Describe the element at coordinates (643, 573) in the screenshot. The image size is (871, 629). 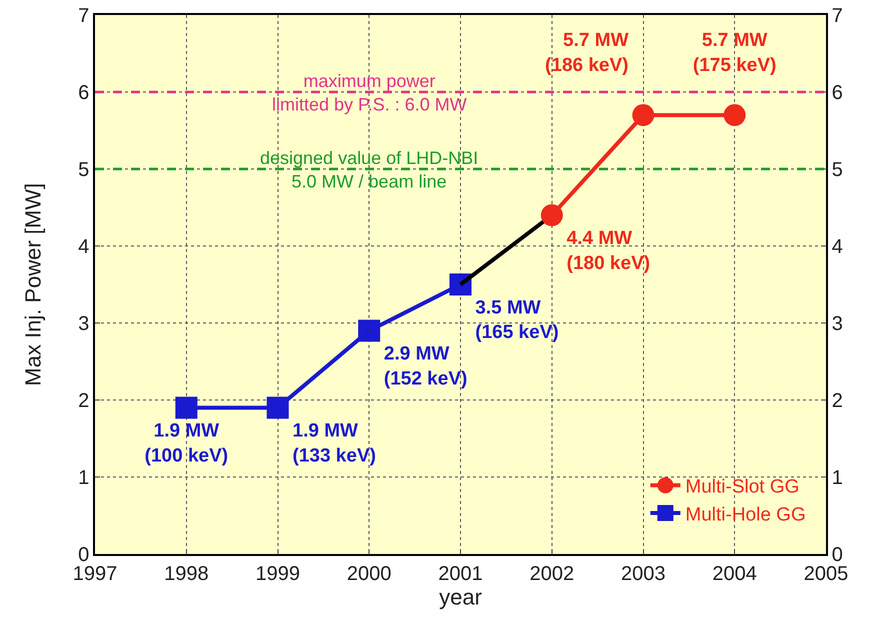
I see `x-tick-label: 2003` at that location.